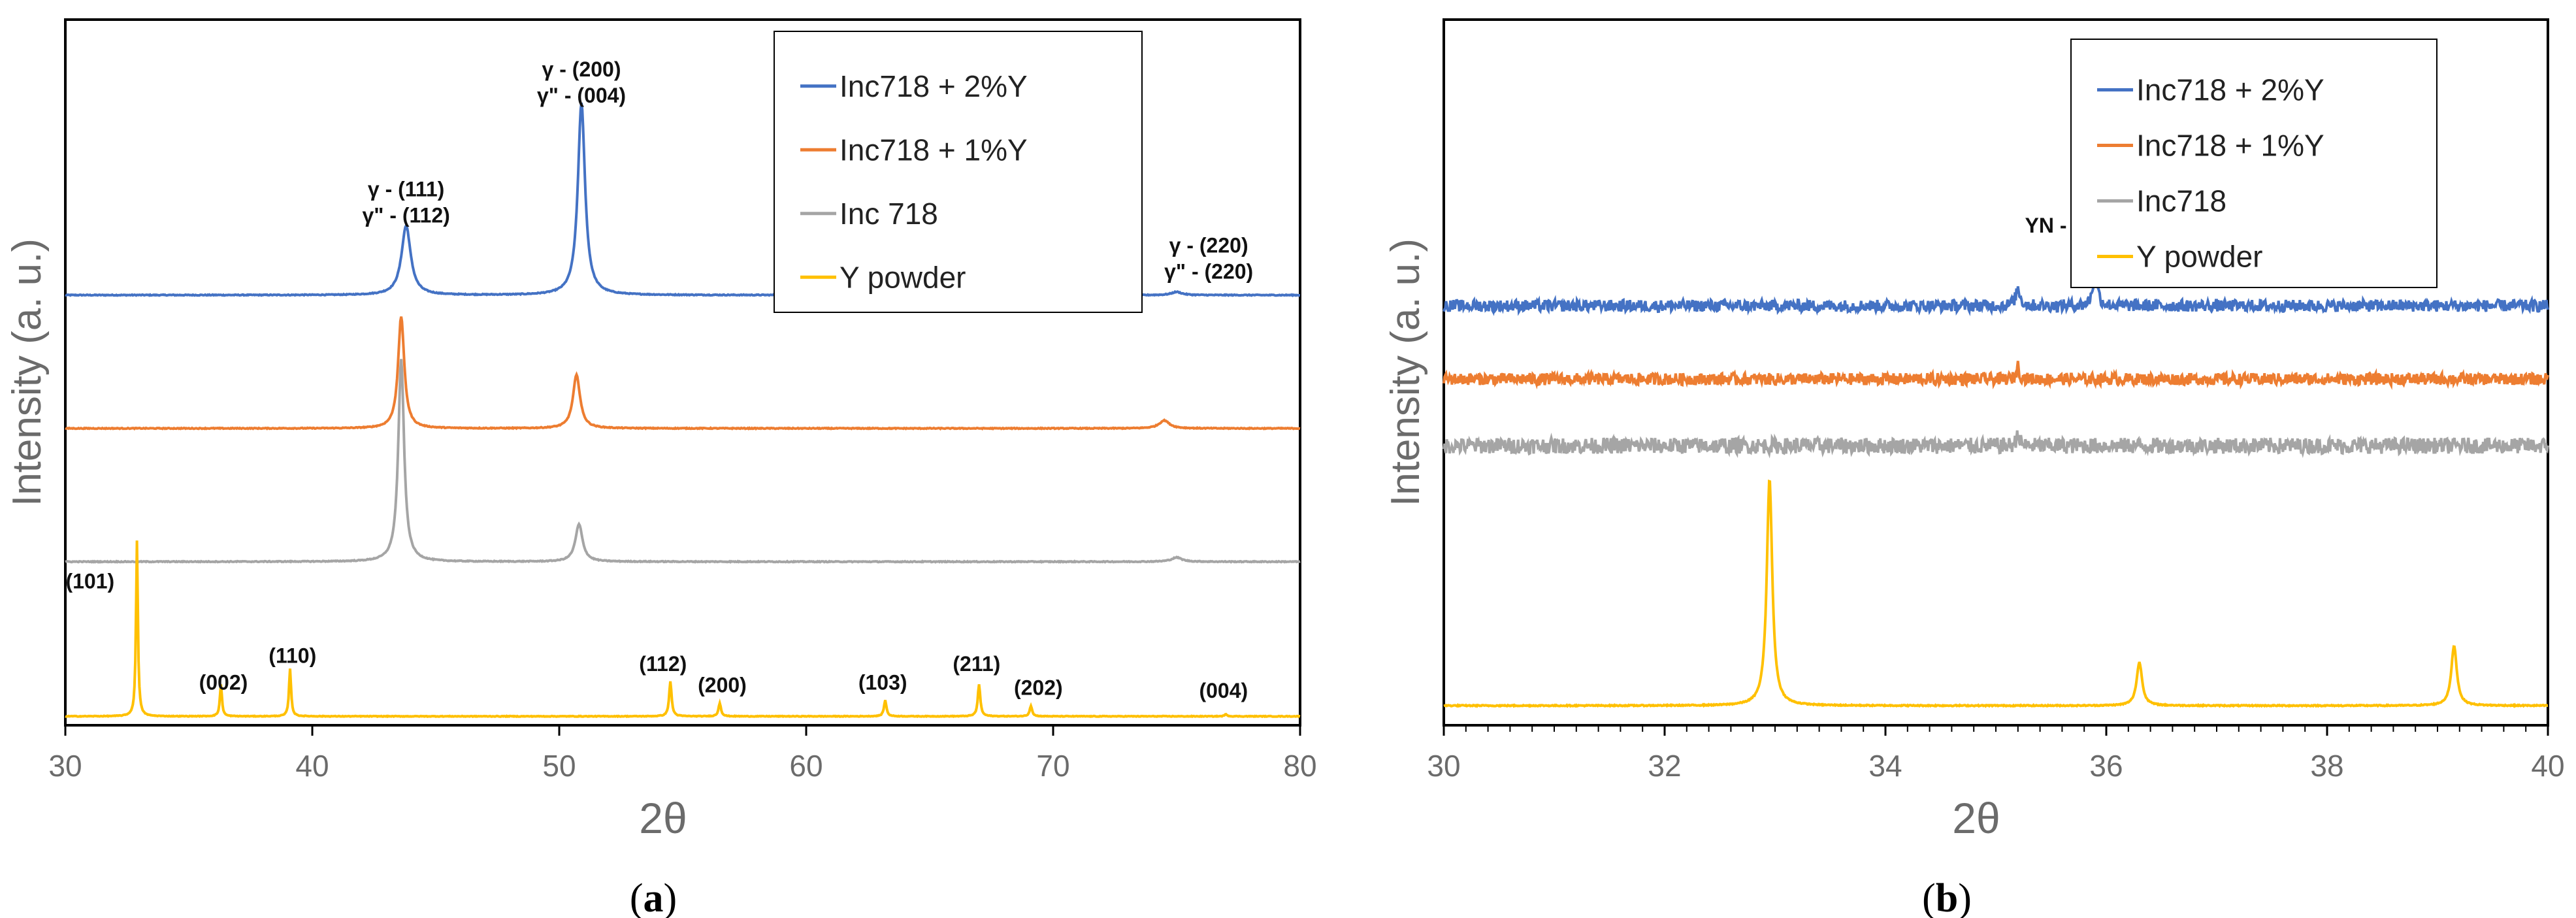  Describe the element at coordinates (223, 683) in the screenshot. I see `peak-label: (002)` at that location.